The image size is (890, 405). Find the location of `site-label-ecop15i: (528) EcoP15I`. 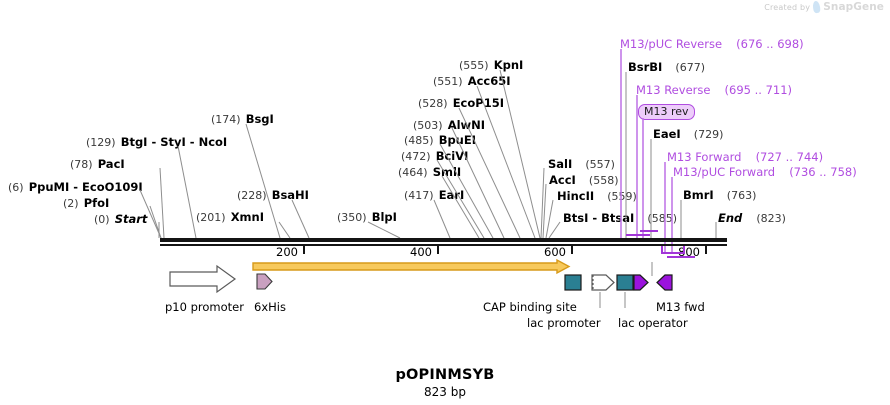

site-label-ecop15i: (528) EcoP15I is located at coordinates (461, 102).